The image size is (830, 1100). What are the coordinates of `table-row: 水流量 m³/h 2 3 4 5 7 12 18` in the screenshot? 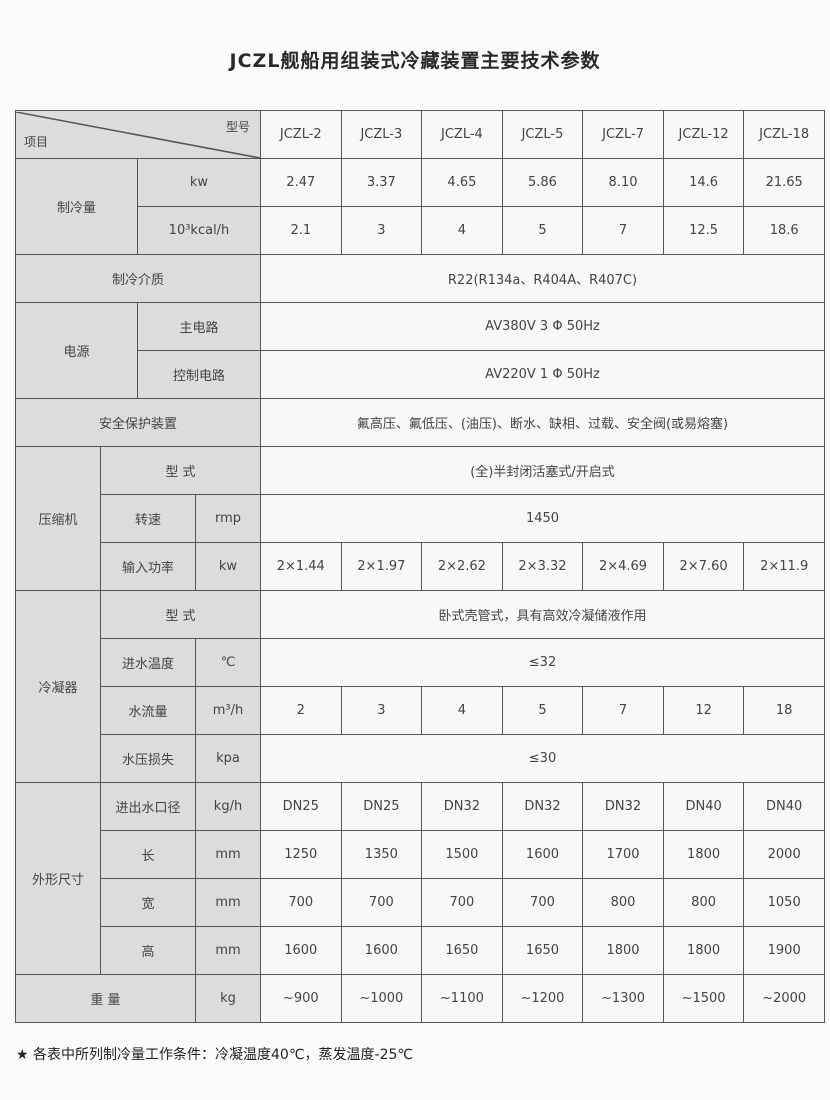 It's located at (420, 710).